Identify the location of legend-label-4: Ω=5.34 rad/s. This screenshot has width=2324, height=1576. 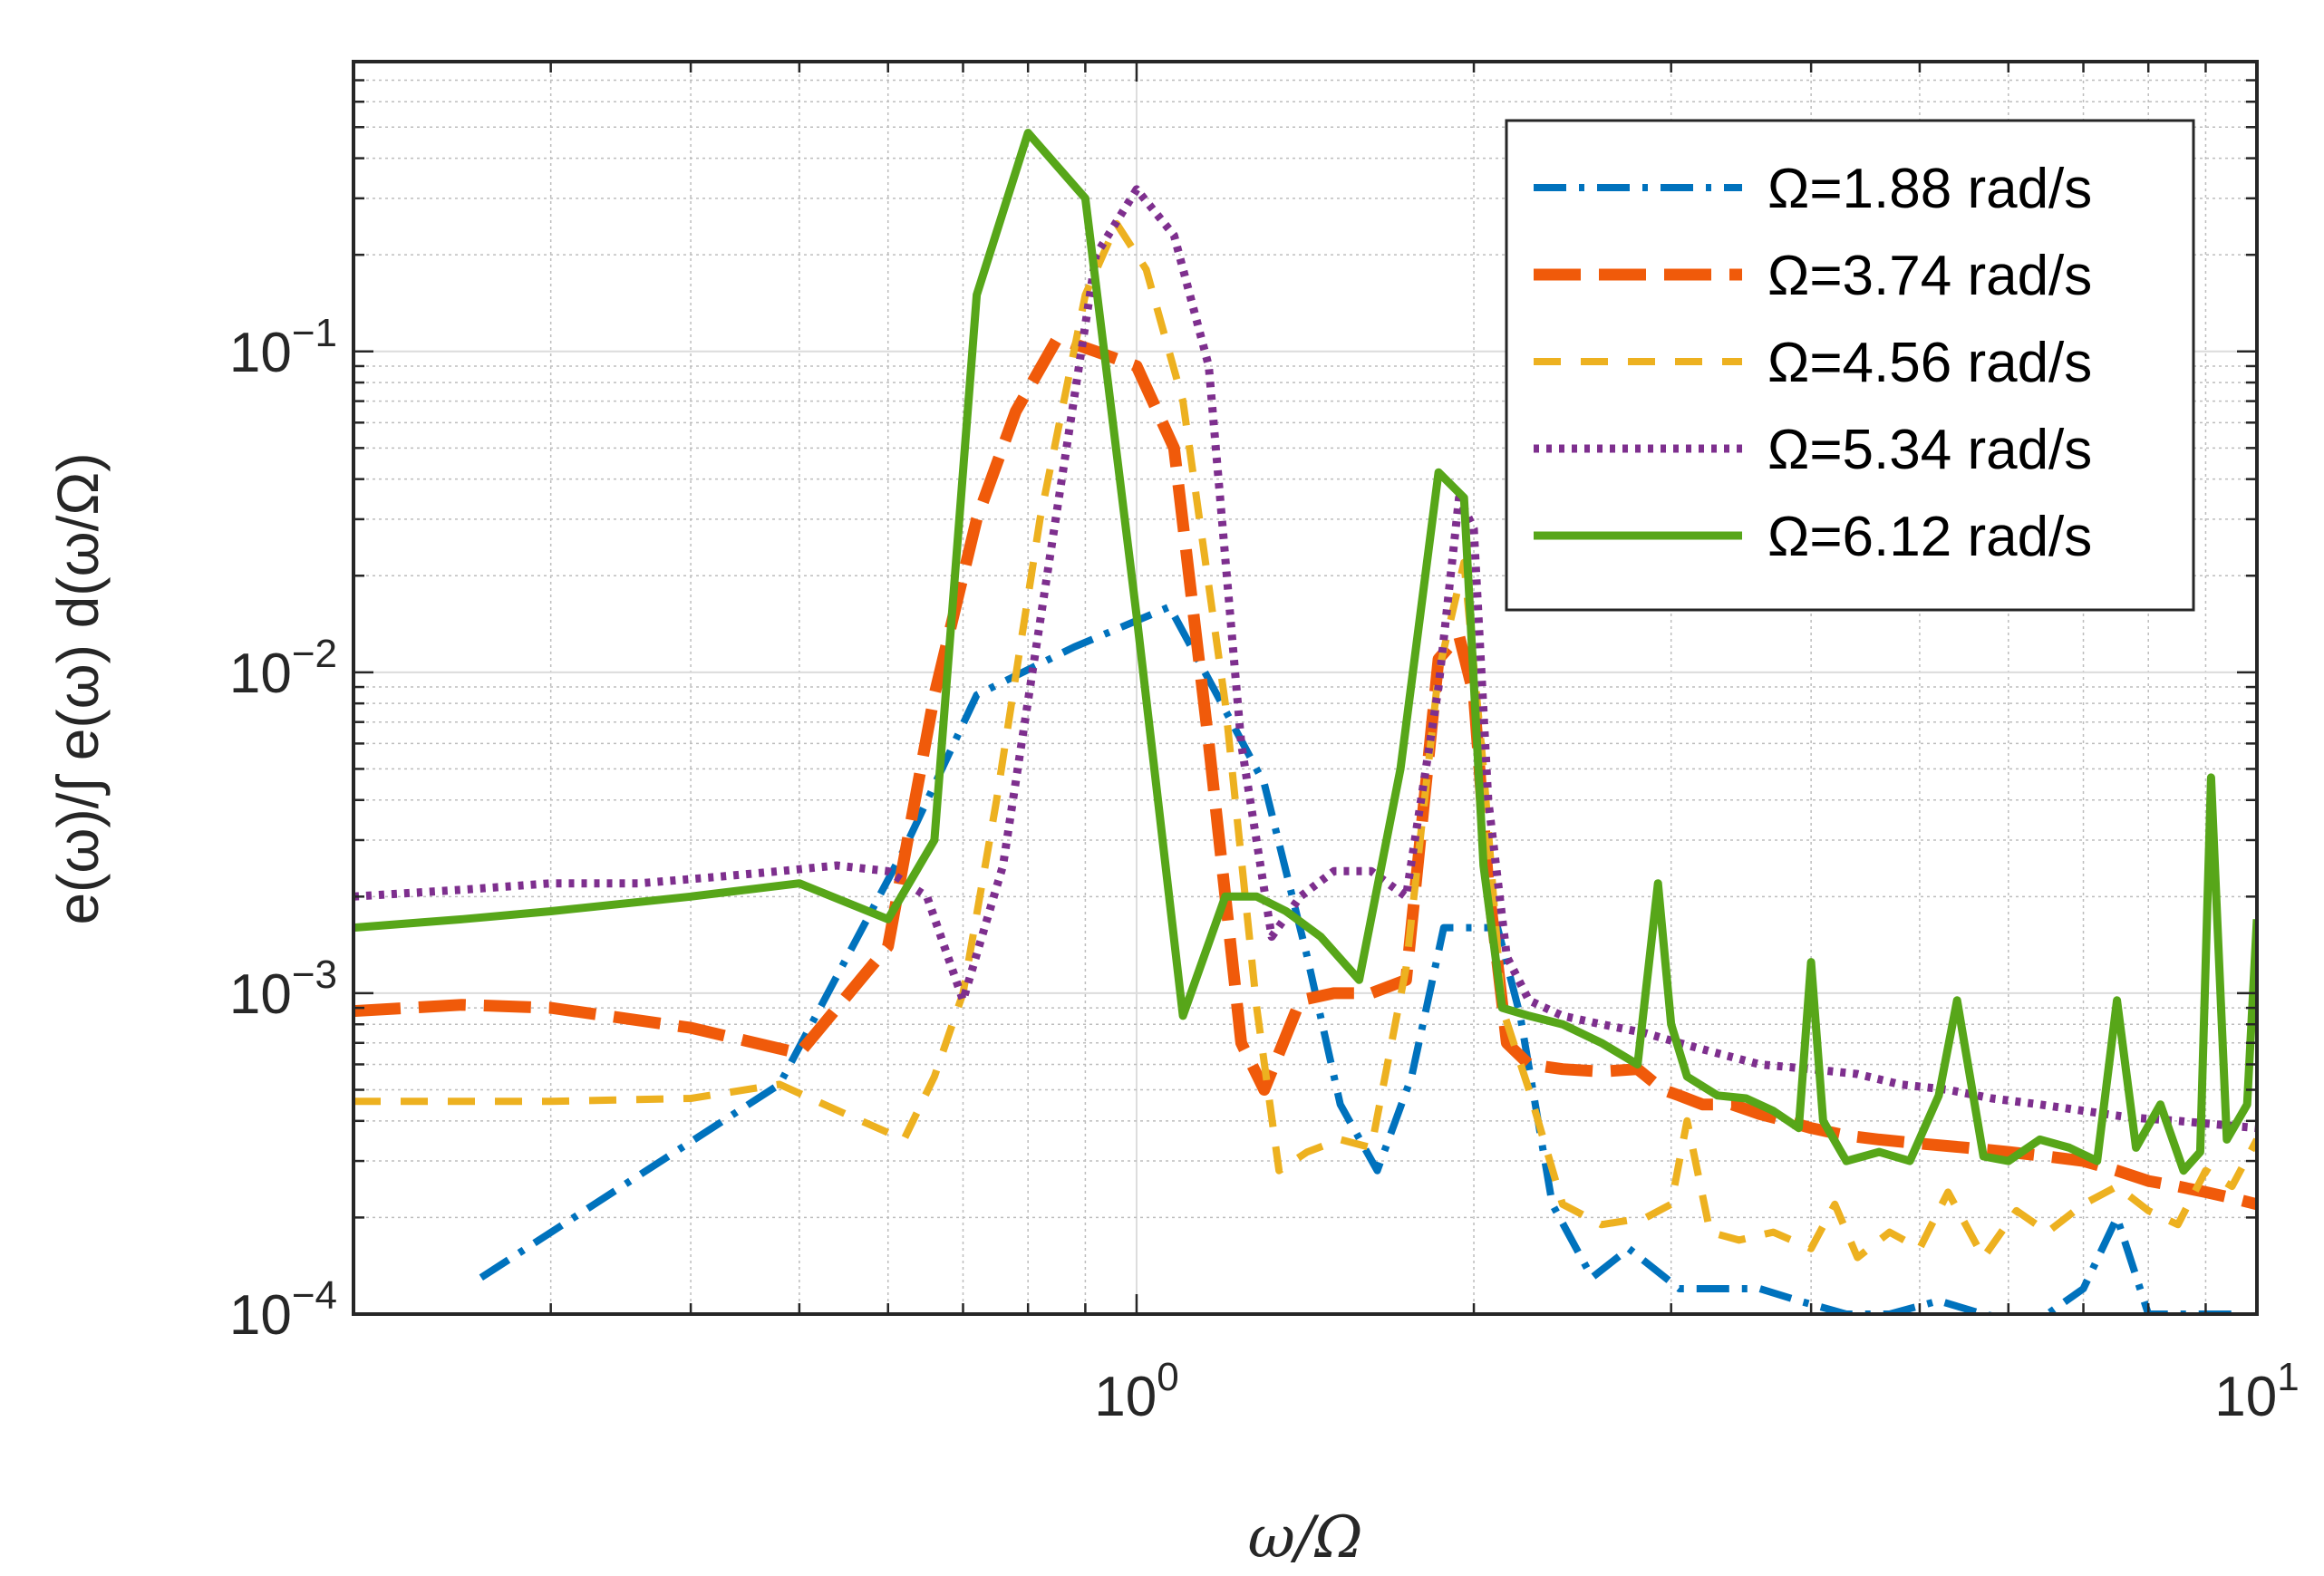
(1929, 450).